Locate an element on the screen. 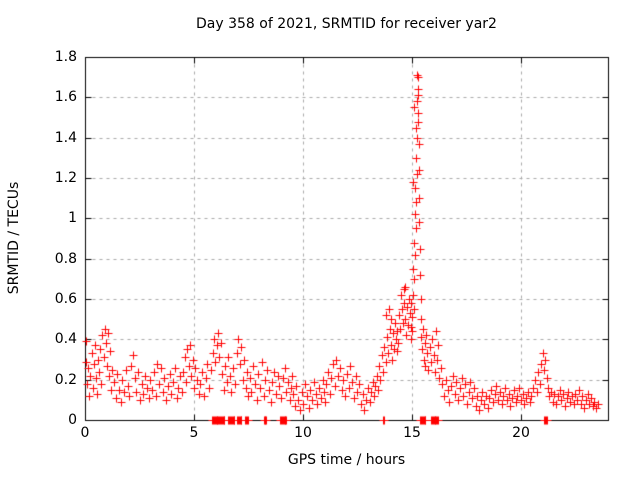  x-tick-label: 15 is located at coordinates (412, 433).